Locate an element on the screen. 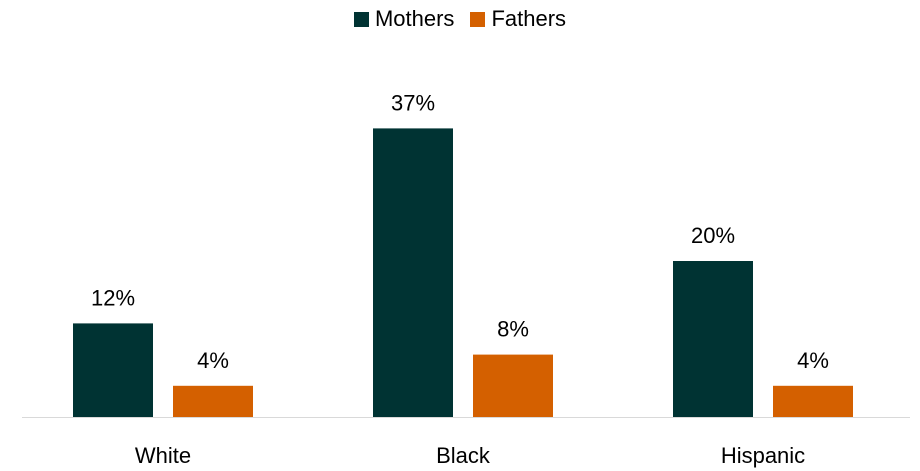 The height and width of the screenshot is (471, 920). x-tick-label-hispanic: Hispanic is located at coordinates (763, 455).